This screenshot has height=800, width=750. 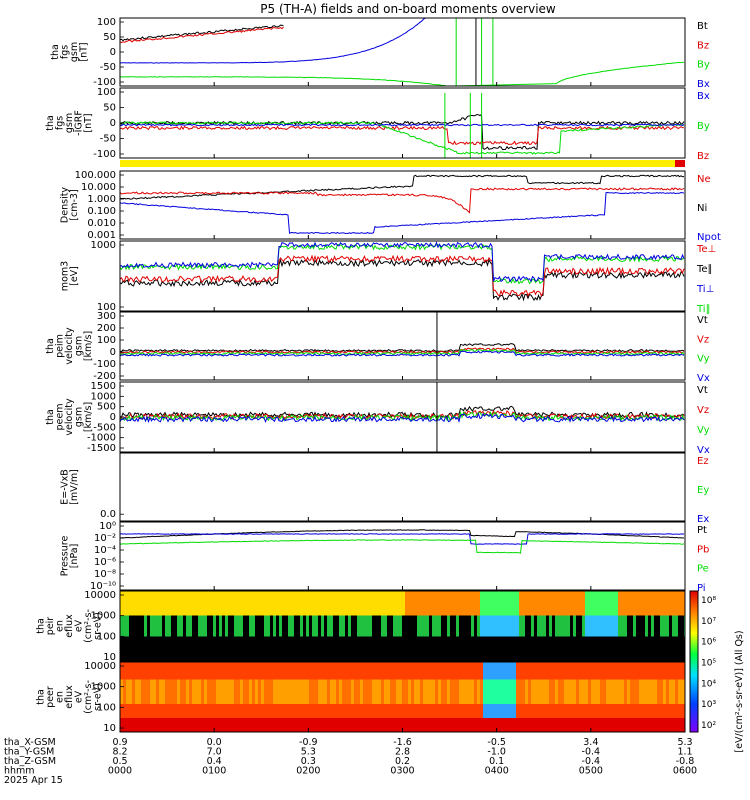 I want to click on legend-Bz: Bz, so click(x=703, y=156).